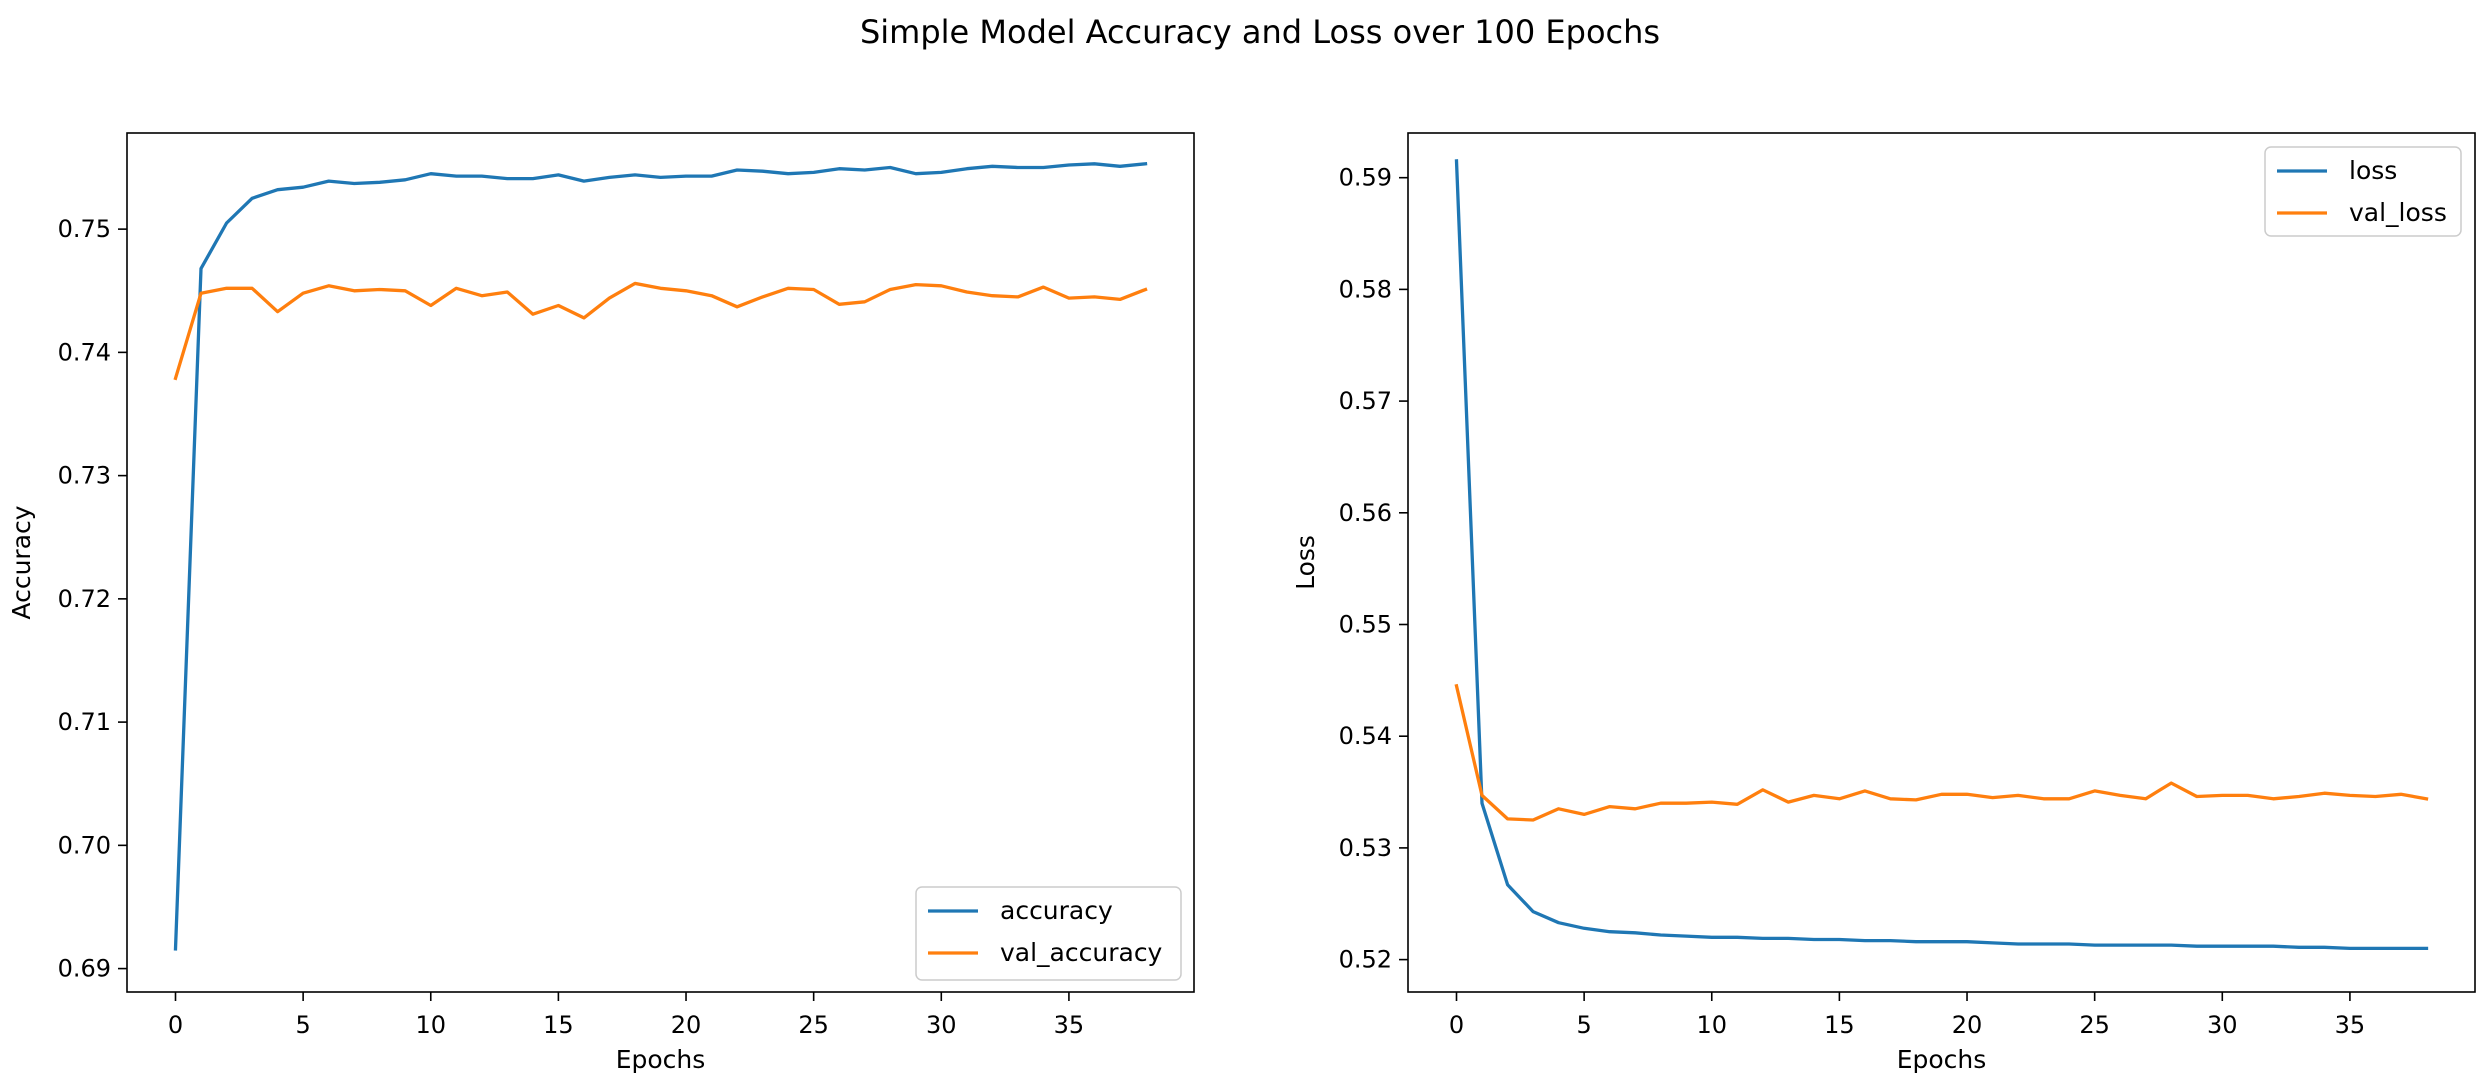 The height and width of the screenshot is (1088, 2490). What do you see at coordinates (21, 562) in the screenshot?
I see `chart0-y-axis-label: Accuracy` at bounding box center [21, 562].